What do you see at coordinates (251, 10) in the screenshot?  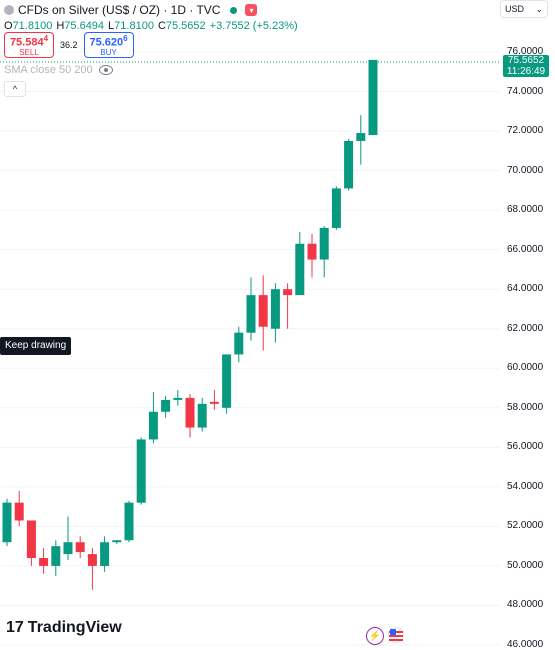 I see `news-badge-icon: ▾` at bounding box center [251, 10].